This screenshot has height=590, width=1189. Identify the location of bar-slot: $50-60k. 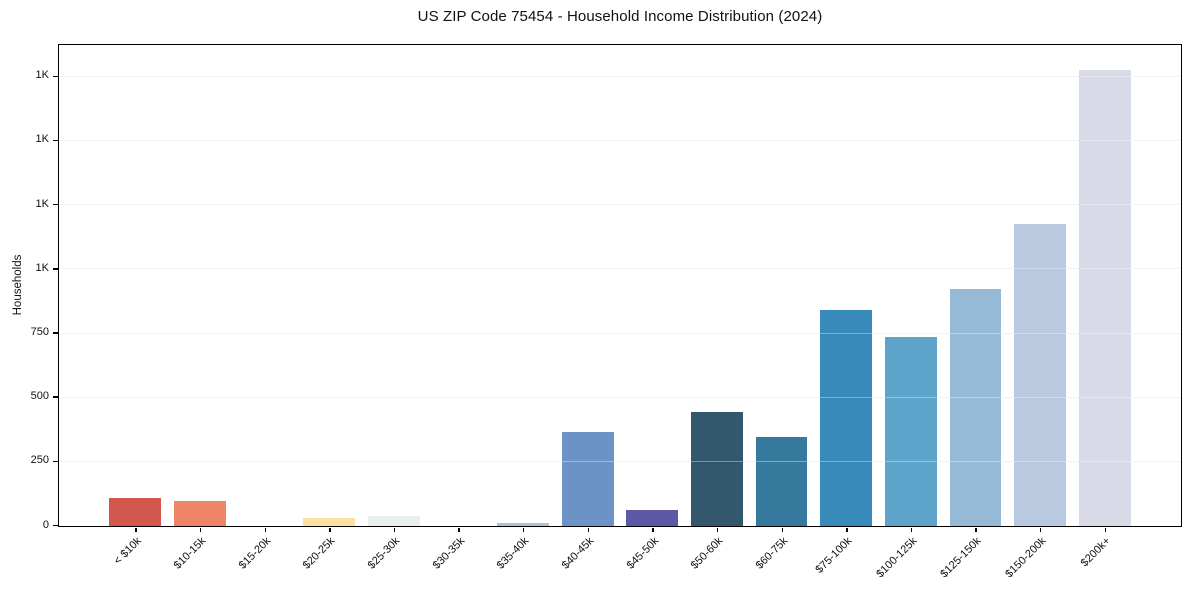
(717, 308).